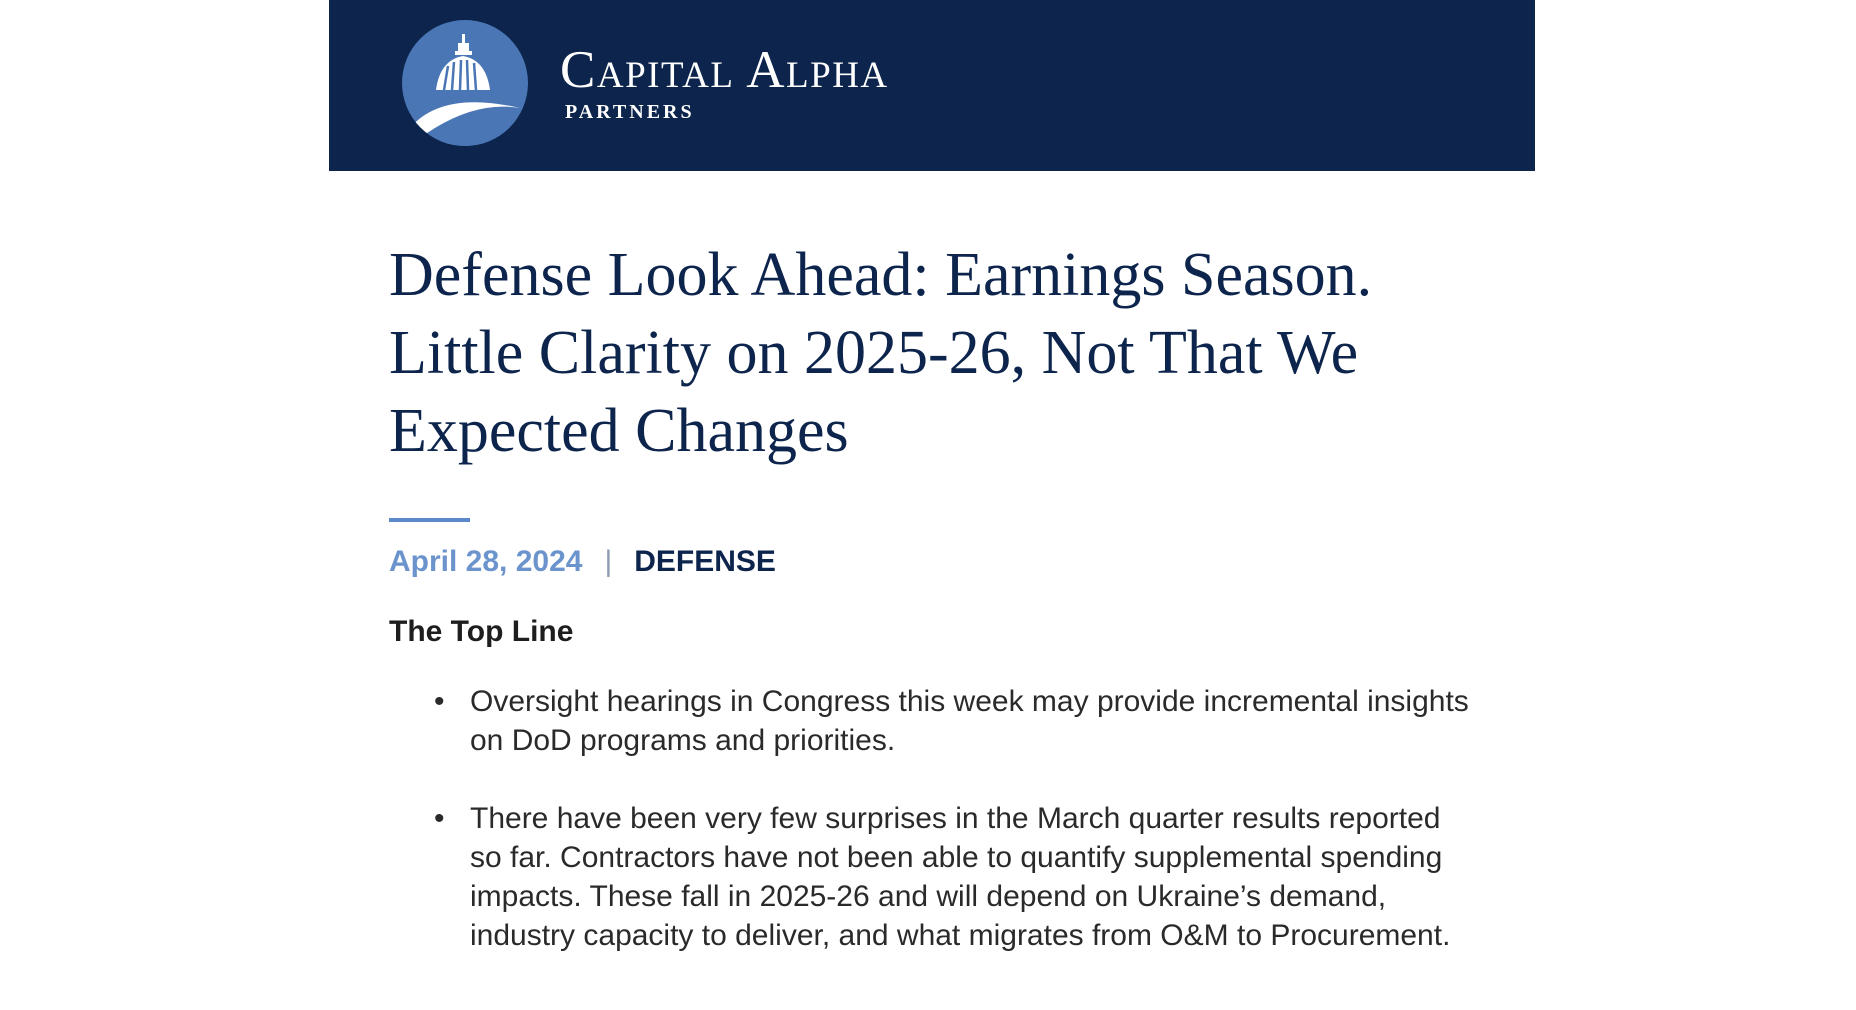  What do you see at coordinates (724, 70) in the screenshot?
I see `brand-name: Capital Alpha` at bounding box center [724, 70].